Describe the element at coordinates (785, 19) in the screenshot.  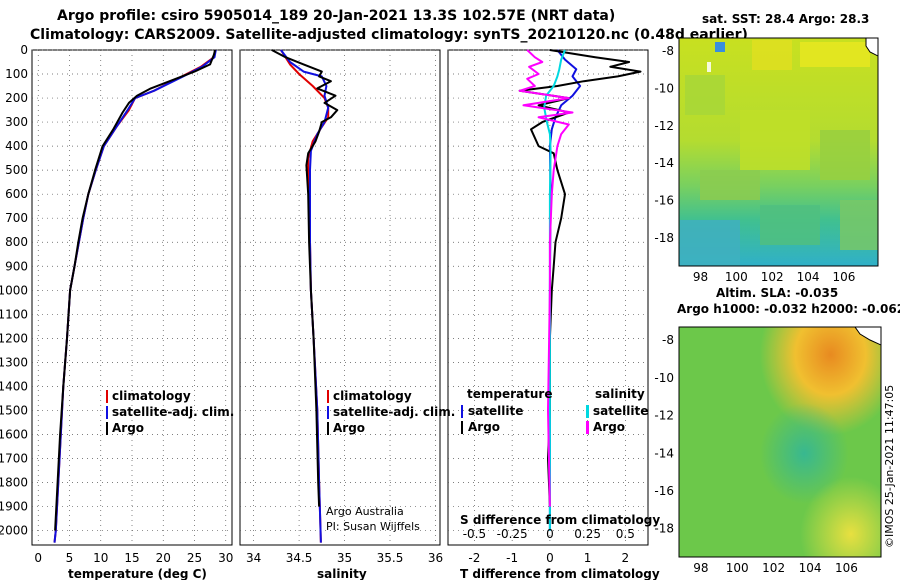
I see `sst-map-title: sat. SST: 28.4 Argo: 28.3` at that location.